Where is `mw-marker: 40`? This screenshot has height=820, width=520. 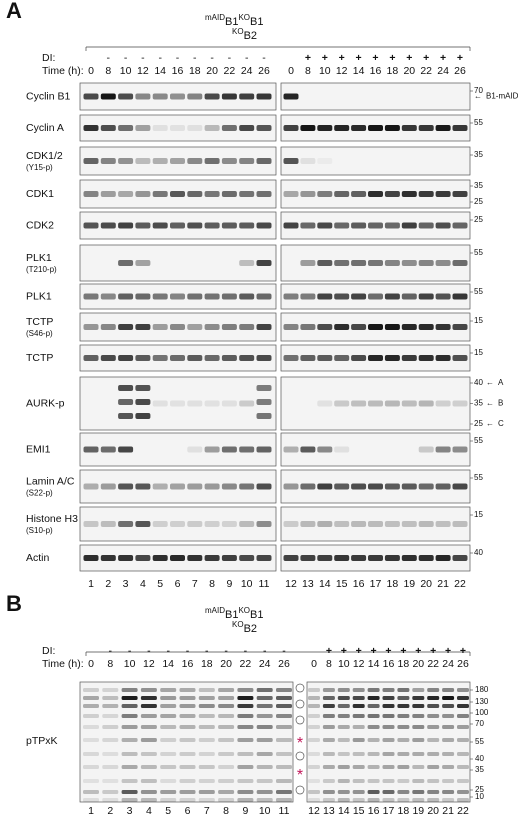 mw-marker: 40 is located at coordinates (478, 382).